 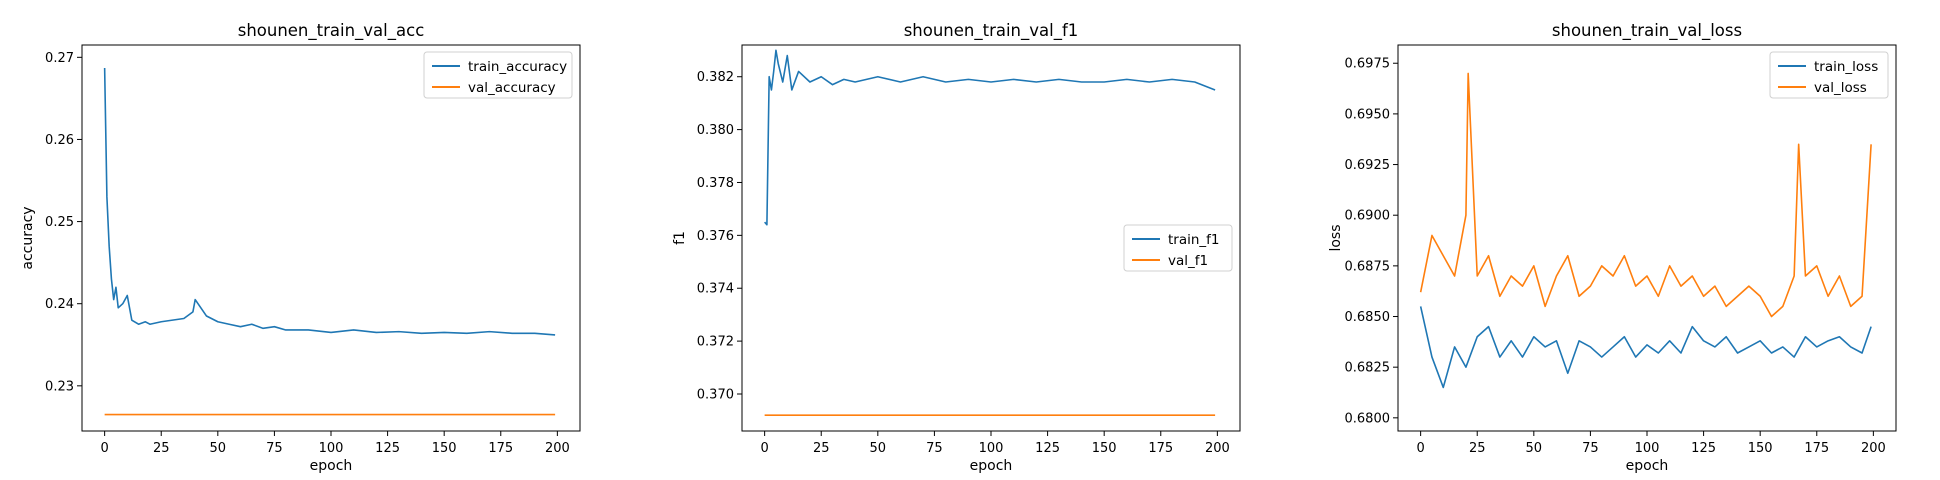 I want to click on y-tick-label: 0.370, so click(x=715, y=394).